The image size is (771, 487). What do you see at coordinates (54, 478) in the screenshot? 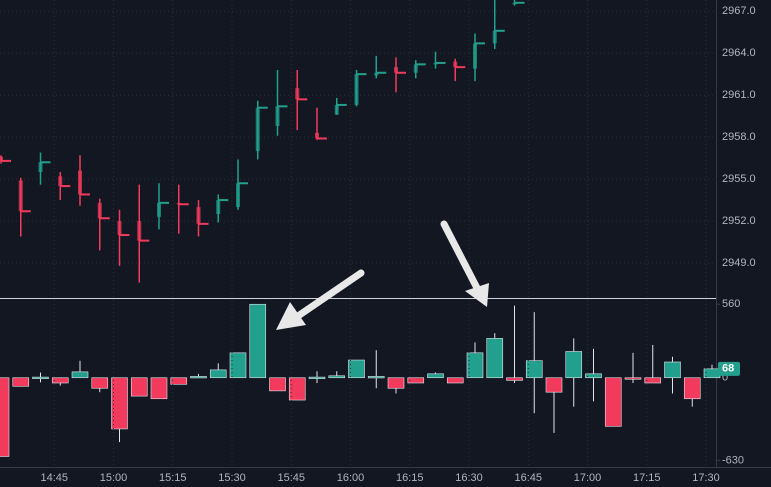
I see `x-tick-label: 14:45` at bounding box center [54, 478].